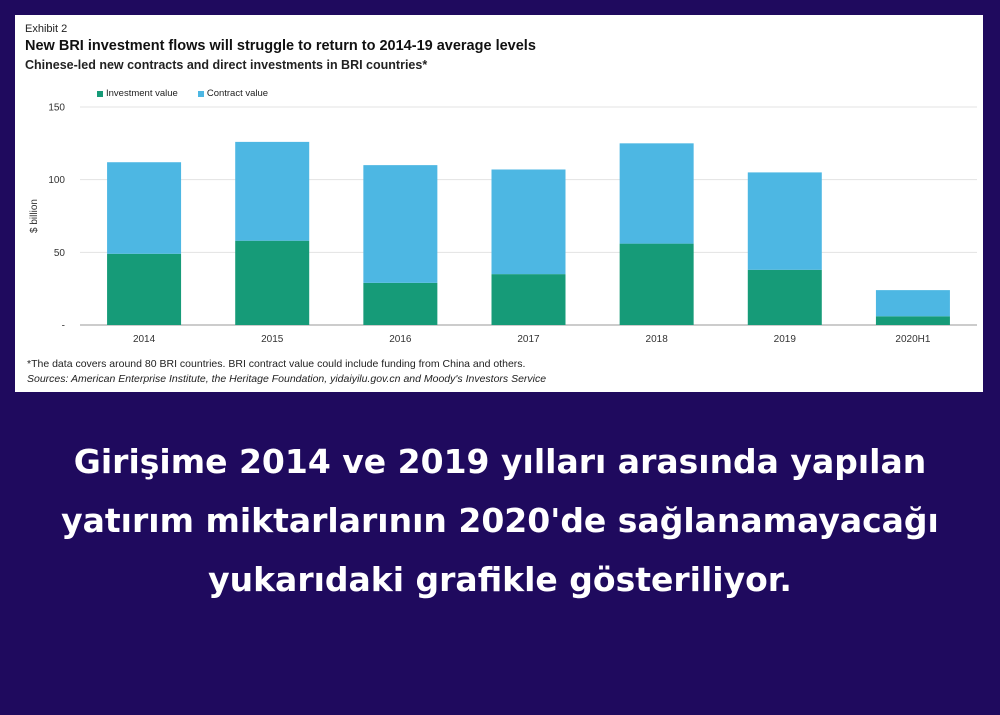  I want to click on legend-item-investment: Investment value, so click(137, 93).